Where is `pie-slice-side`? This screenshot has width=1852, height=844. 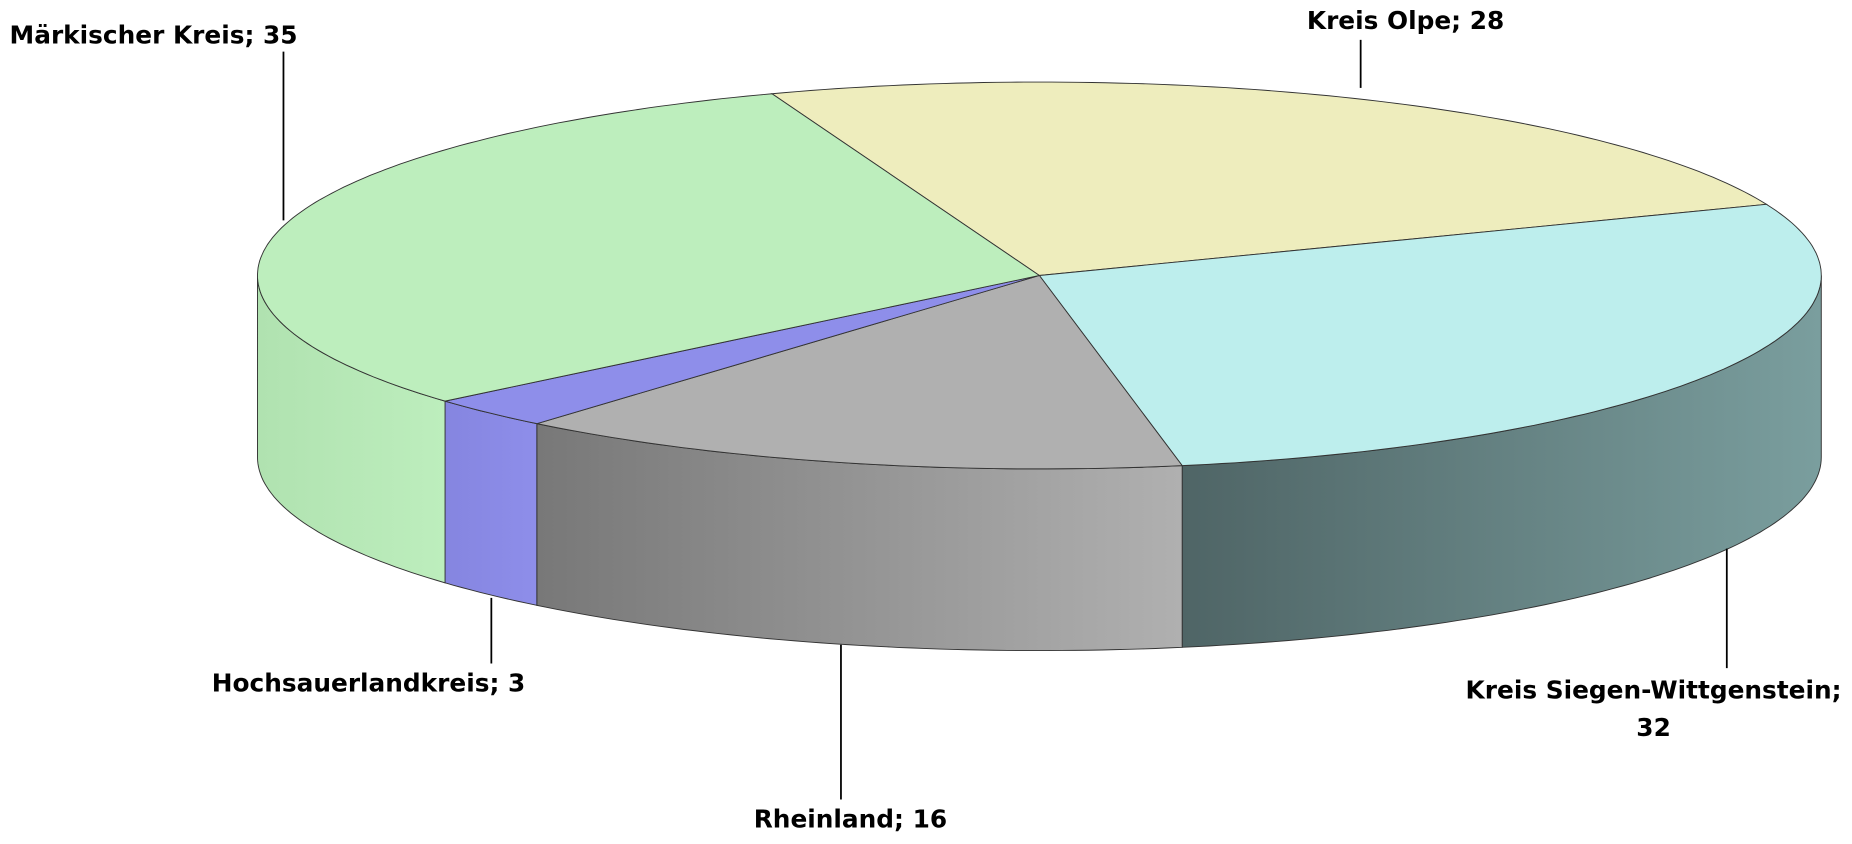
pie-slice-side is located at coordinates (491, 503).